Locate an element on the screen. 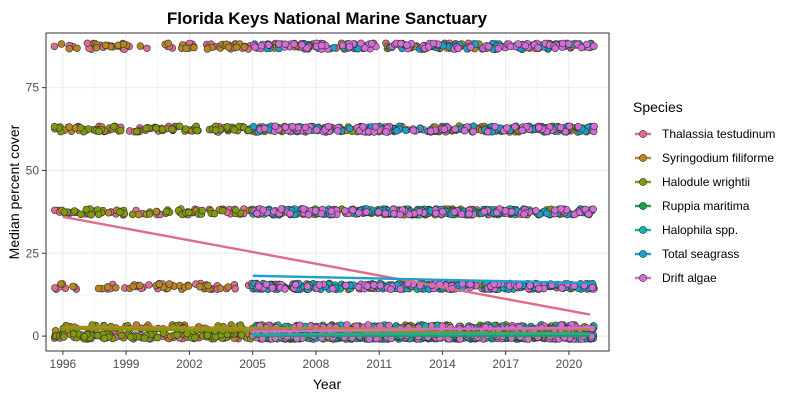 This screenshot has height=400, width=800. legend-label: Total seagrass is located at coordinates (700, 254).